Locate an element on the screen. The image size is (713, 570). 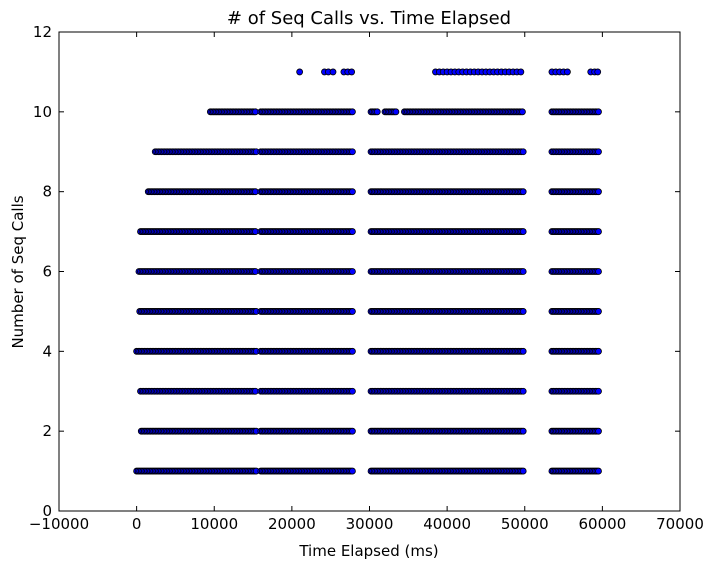
x-tick-label: 20000 is located at coordinates (292, 524).